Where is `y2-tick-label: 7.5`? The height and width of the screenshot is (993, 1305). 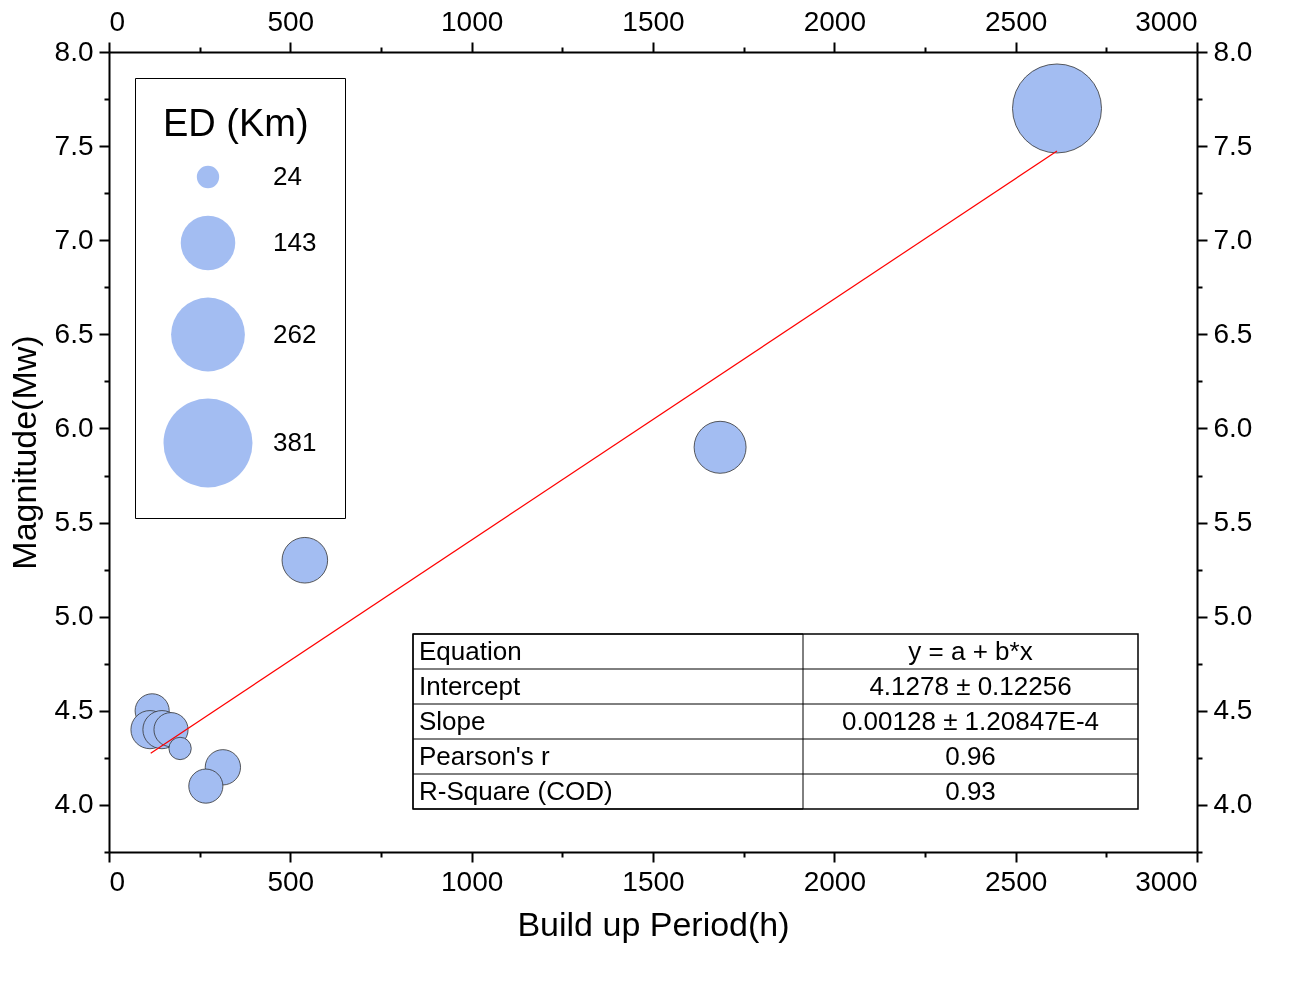
y2-tick-label: 7.5 is located at coordinates (1233, 145).